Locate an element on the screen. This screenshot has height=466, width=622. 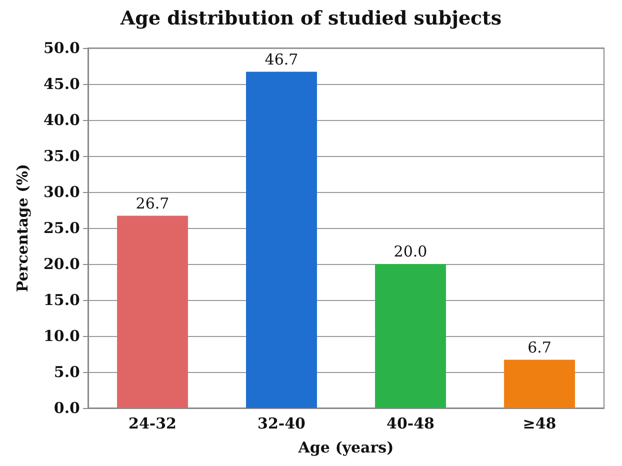
chart-title: Age distribution of studied subjects is located at coordinates (310, 19).